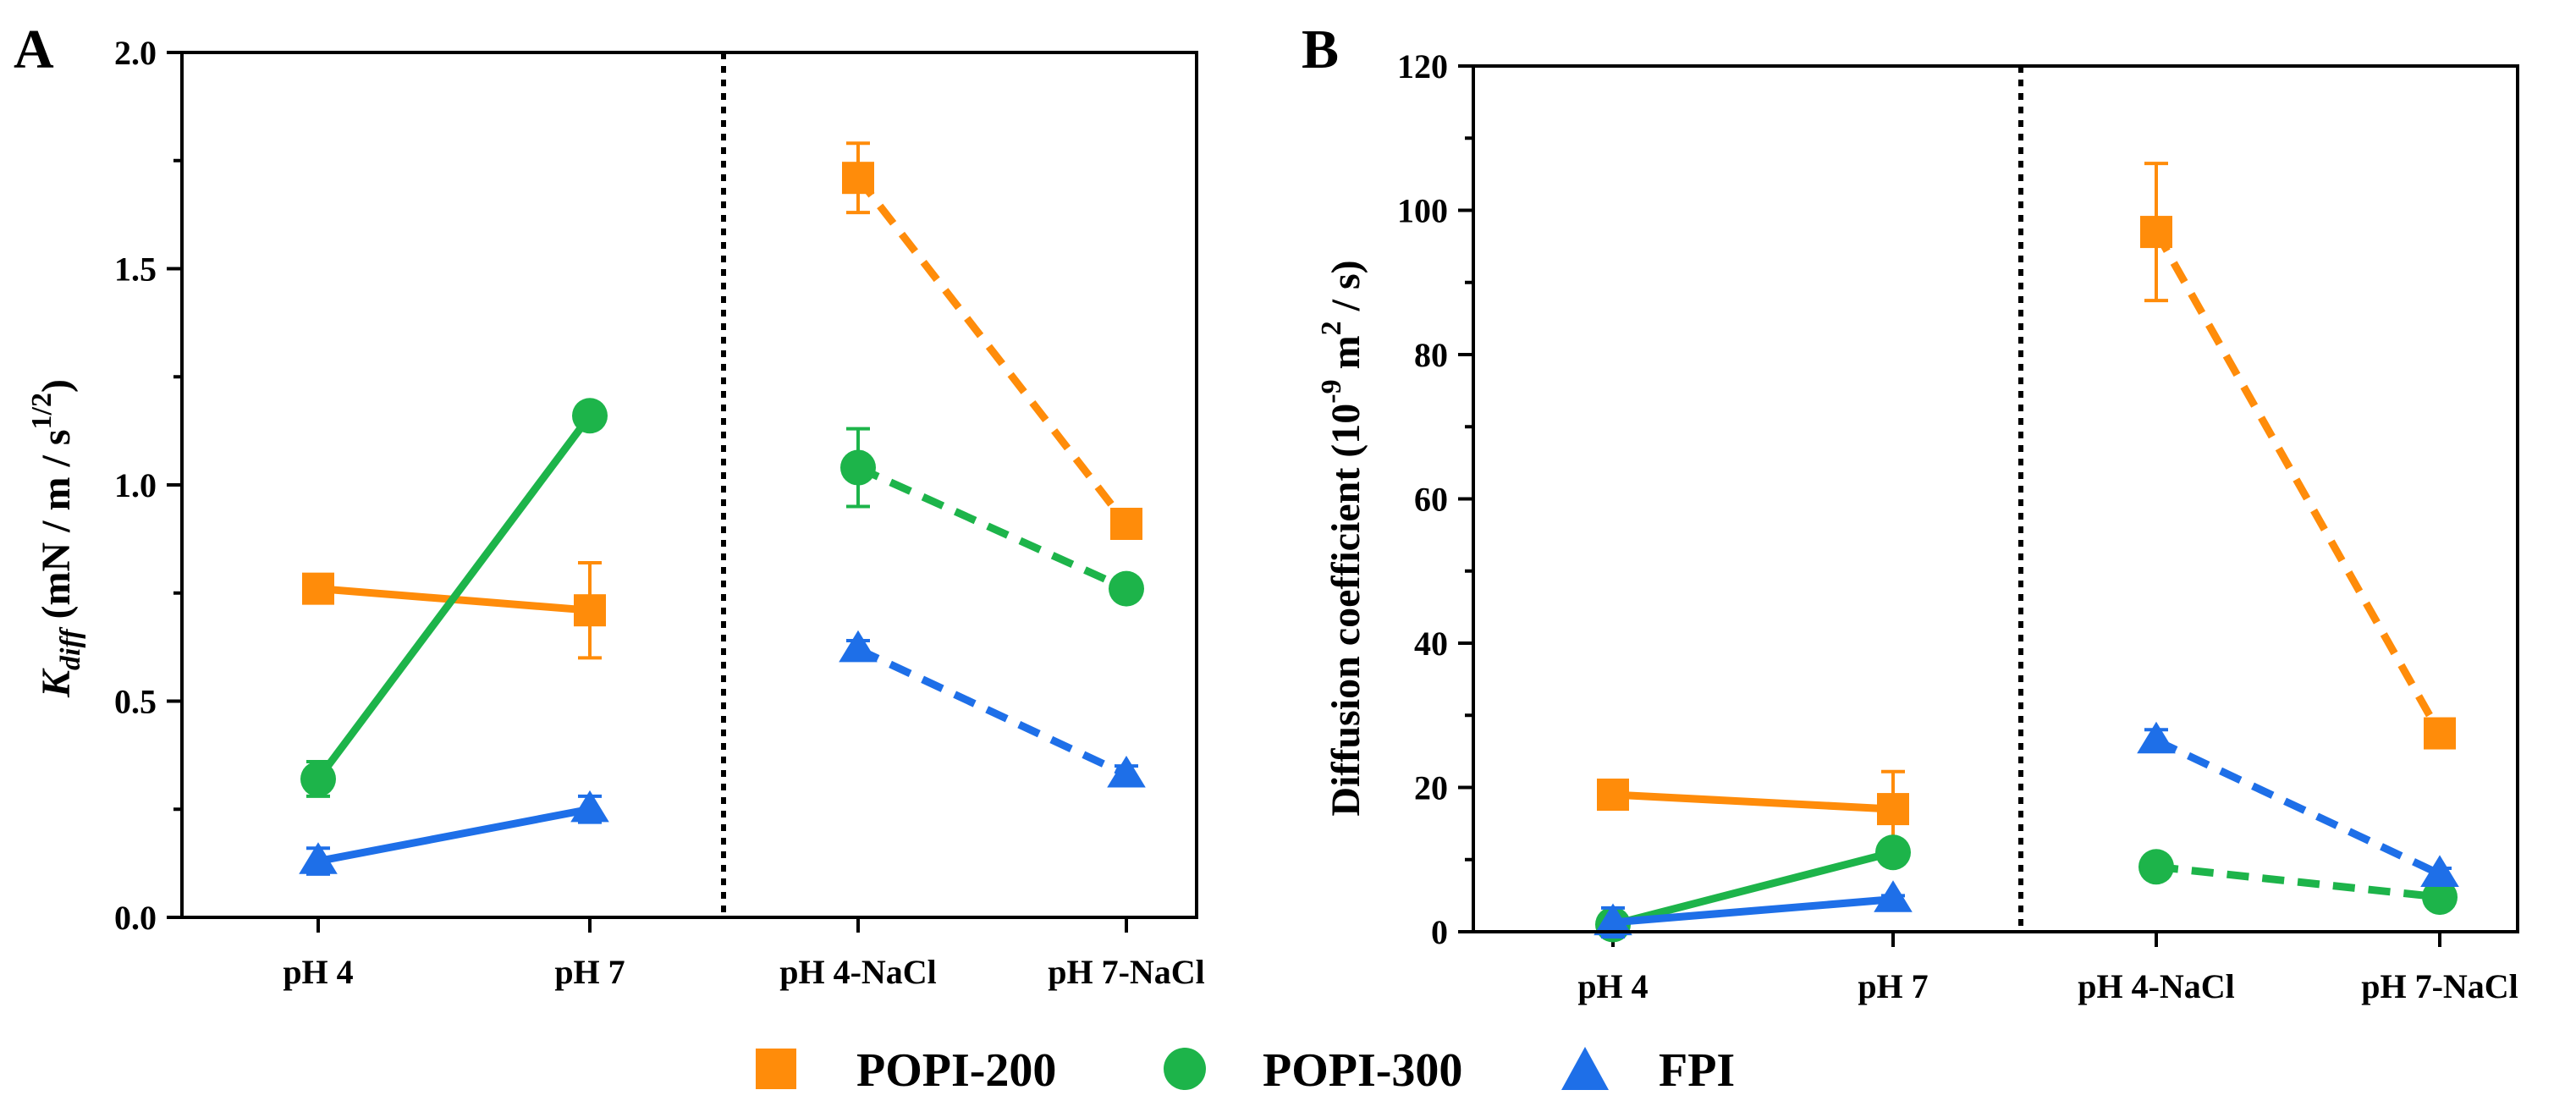 Image resolution: width=2576 pixels, height=1112 pixels. I want to click on panel-a-ytick-label: 0.5, so click(135, 702).